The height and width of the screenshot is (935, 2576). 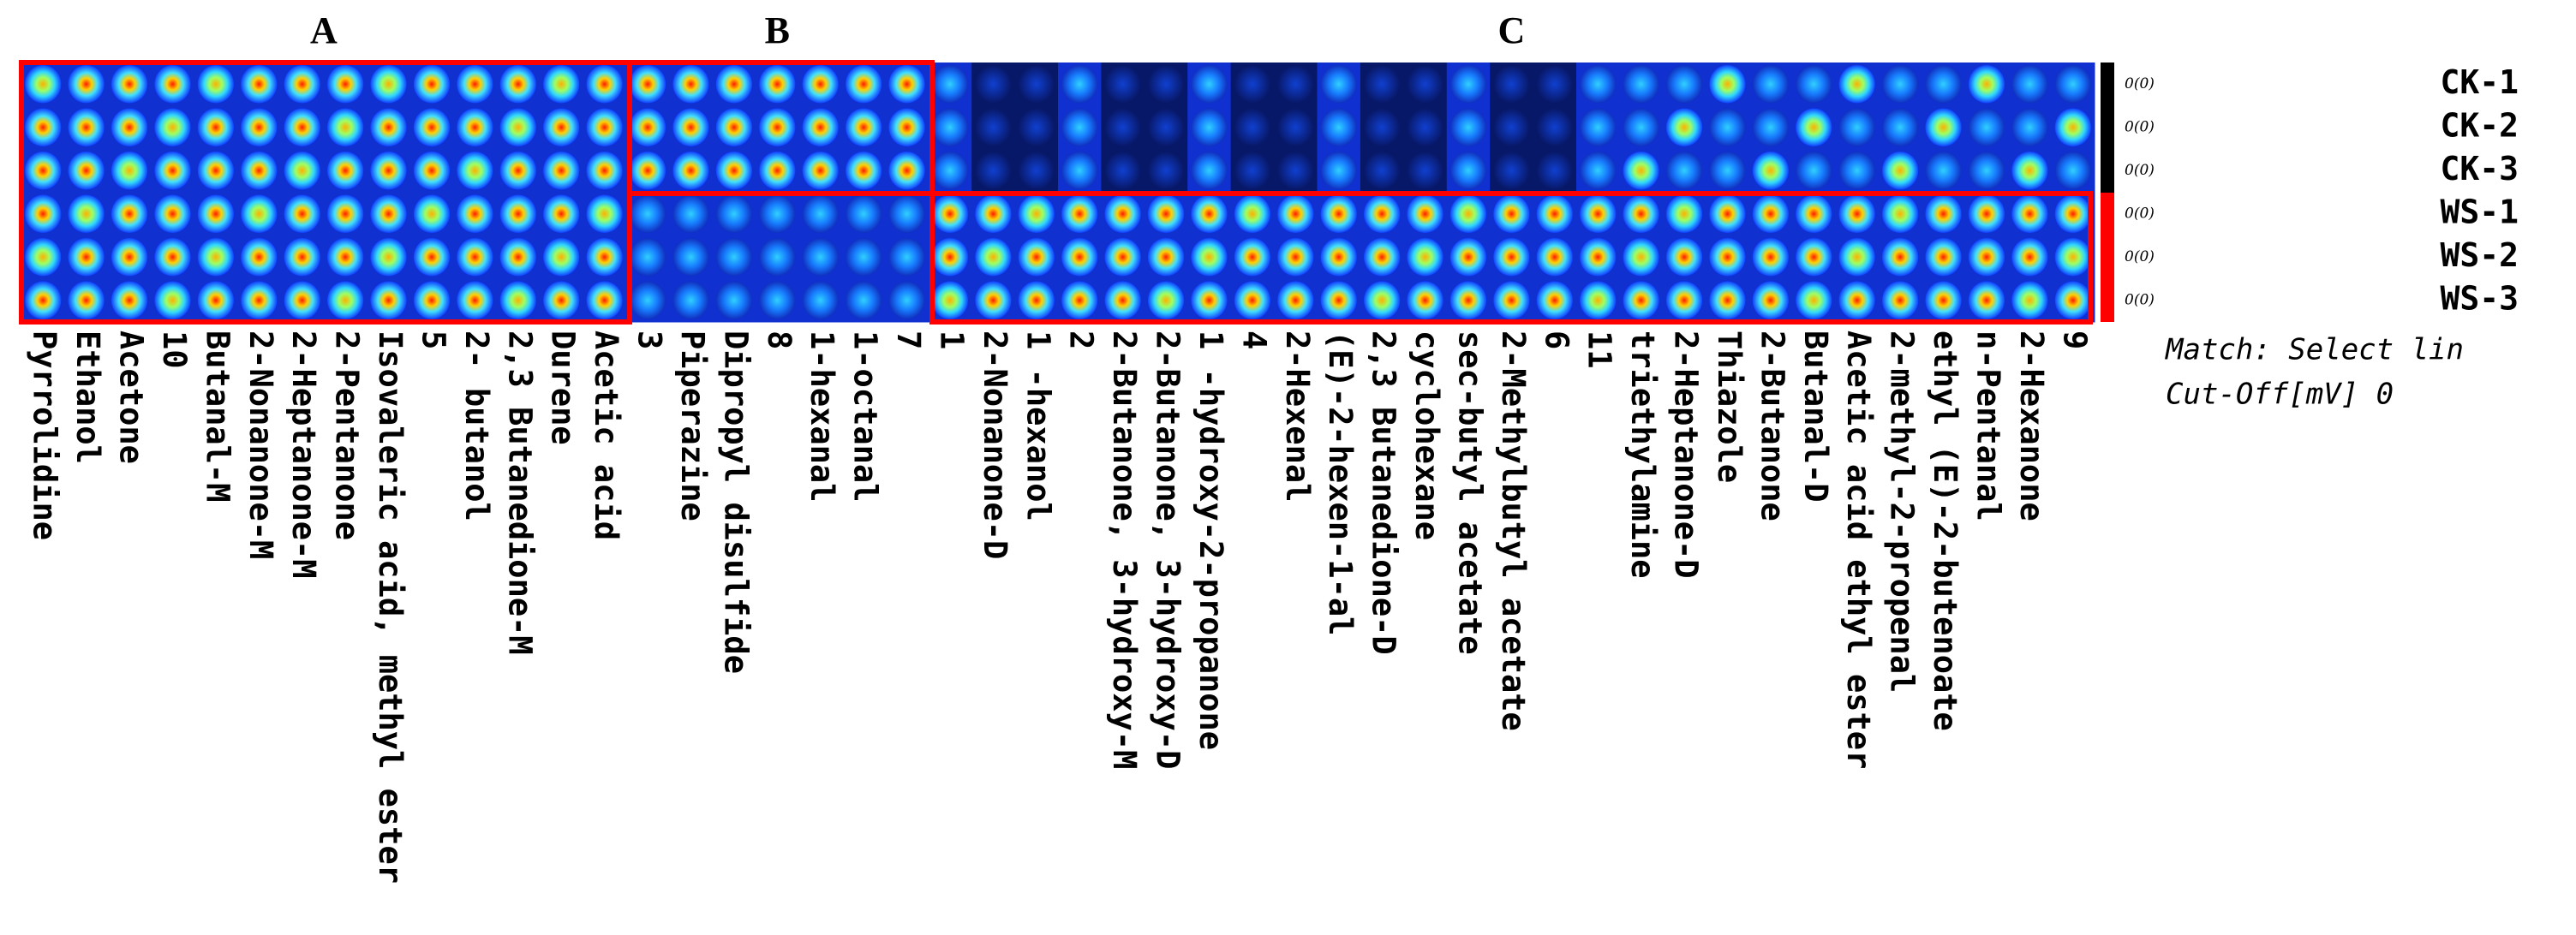 What do you see at coordinates (2479, 169) in the screenshot?
I see `sample-label: CK-3` at bounding box center [2479, 169].